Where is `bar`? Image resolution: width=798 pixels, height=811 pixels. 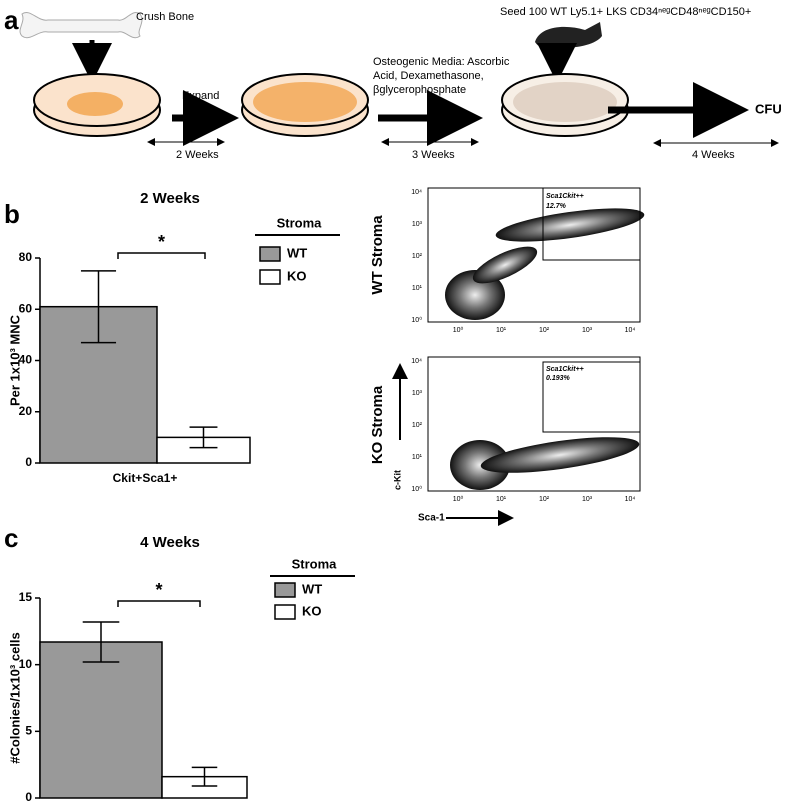 bar is located at coordinates (101, 720).